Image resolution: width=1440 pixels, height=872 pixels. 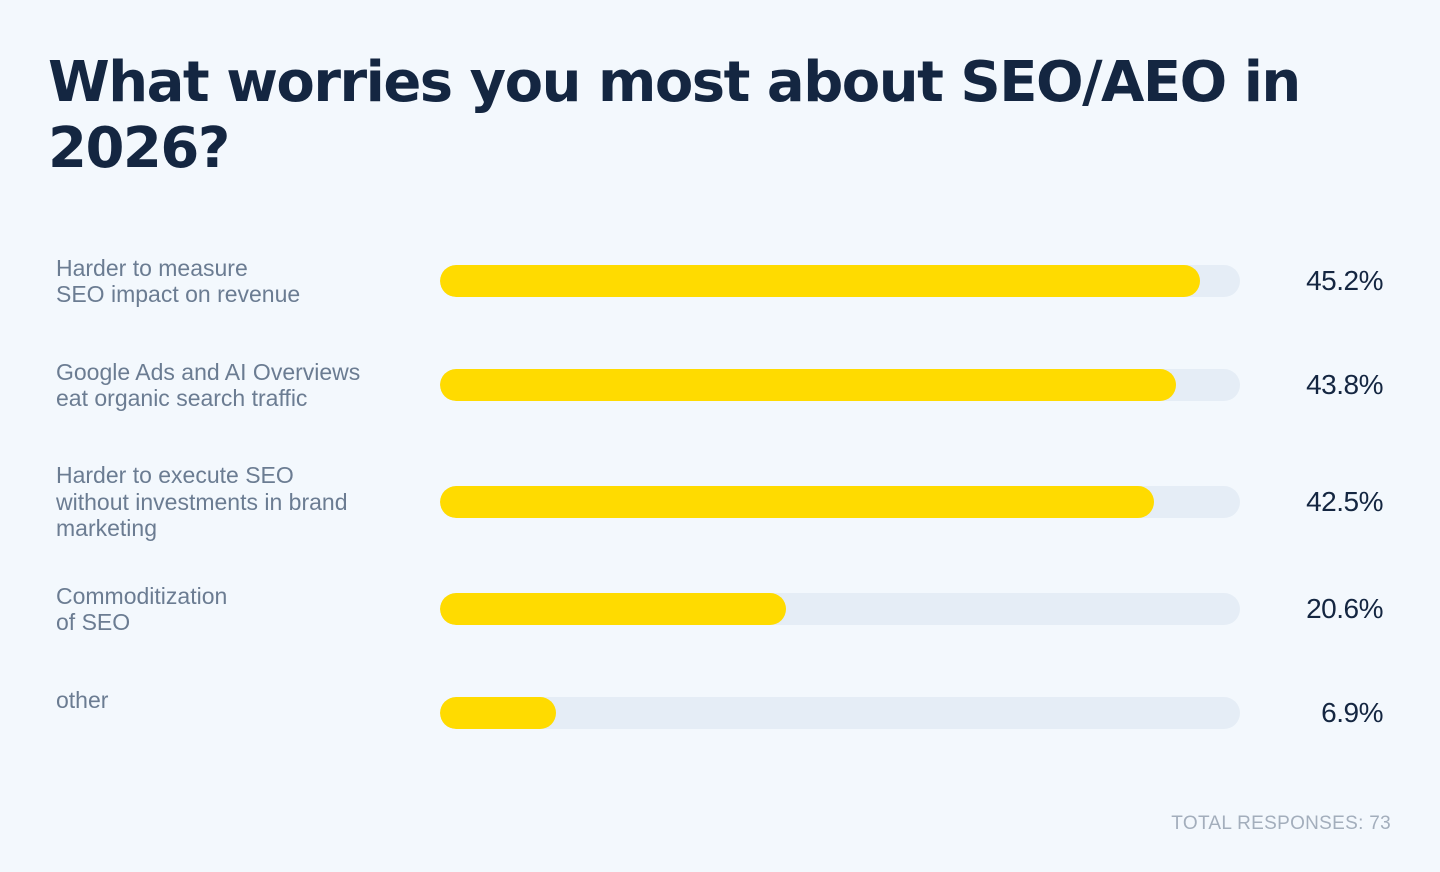 I want to click on value-label: 42.5%, so click(x=1344, y=501).